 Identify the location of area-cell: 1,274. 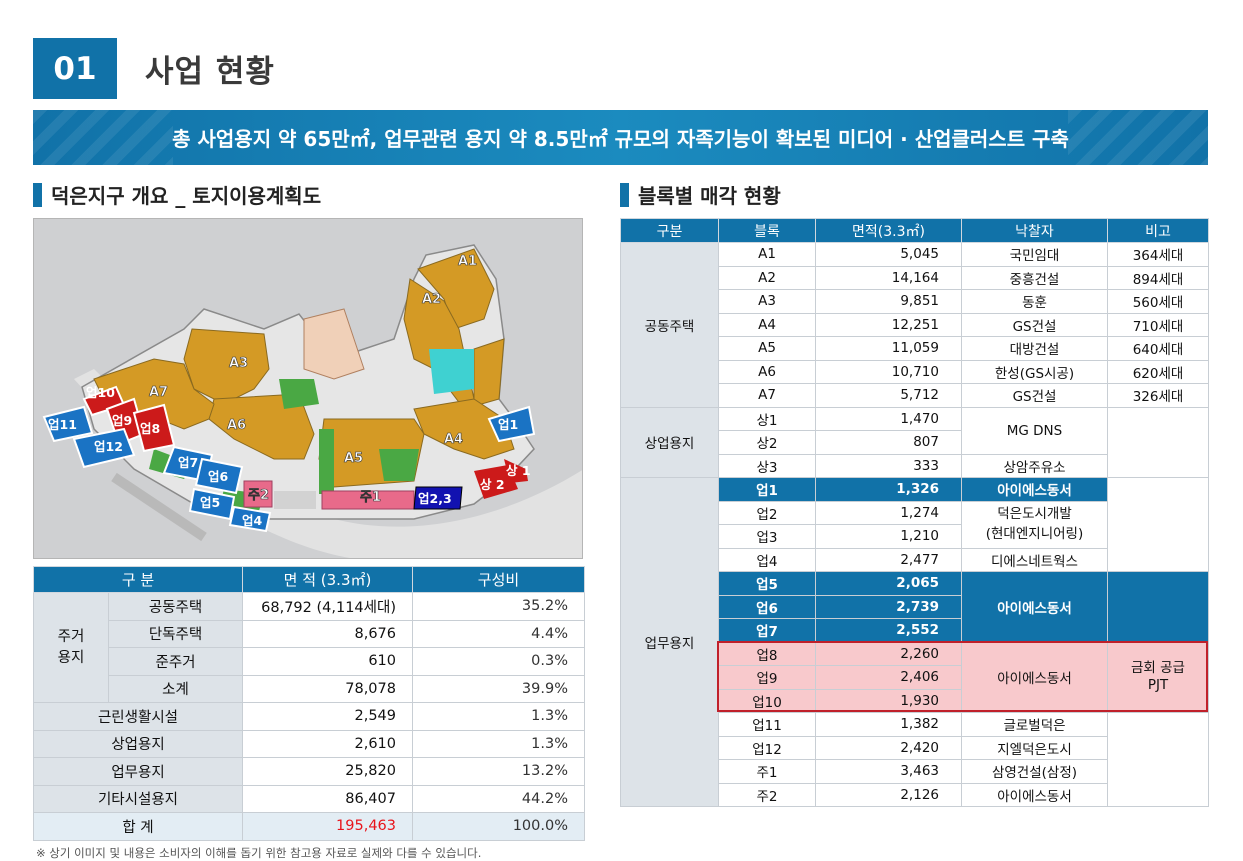
(888, 512).